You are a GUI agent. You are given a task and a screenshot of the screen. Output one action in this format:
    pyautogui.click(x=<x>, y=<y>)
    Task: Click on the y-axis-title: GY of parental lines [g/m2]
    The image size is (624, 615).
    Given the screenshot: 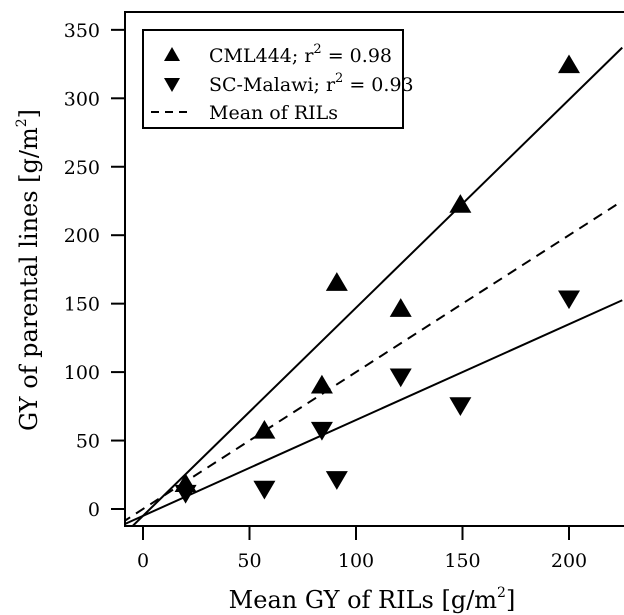 What is the action you would take?
    pyautogui.click(x=28, y=270)
    